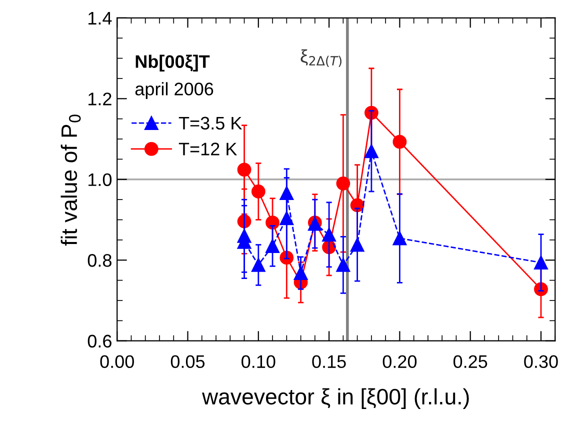 The image size is (563, 437). I want to click on x-tick-label: 0.15, so click(329, 361).